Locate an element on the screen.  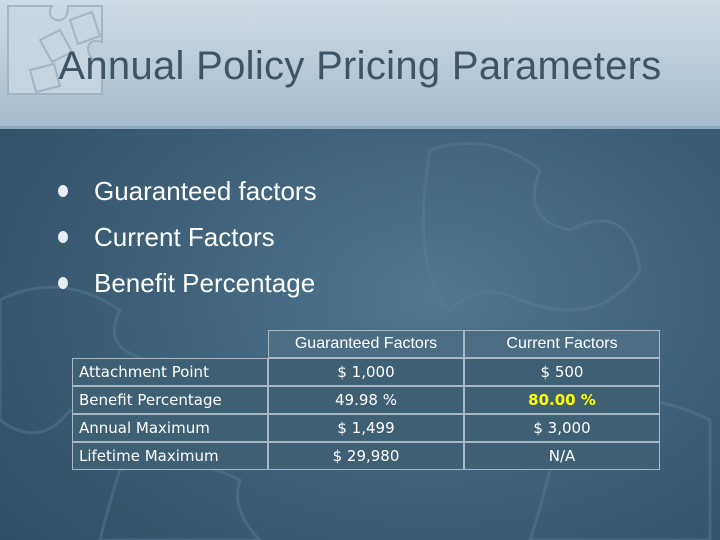
guaranteed-value: $ 1,499 is located at coordinates (366, 428).